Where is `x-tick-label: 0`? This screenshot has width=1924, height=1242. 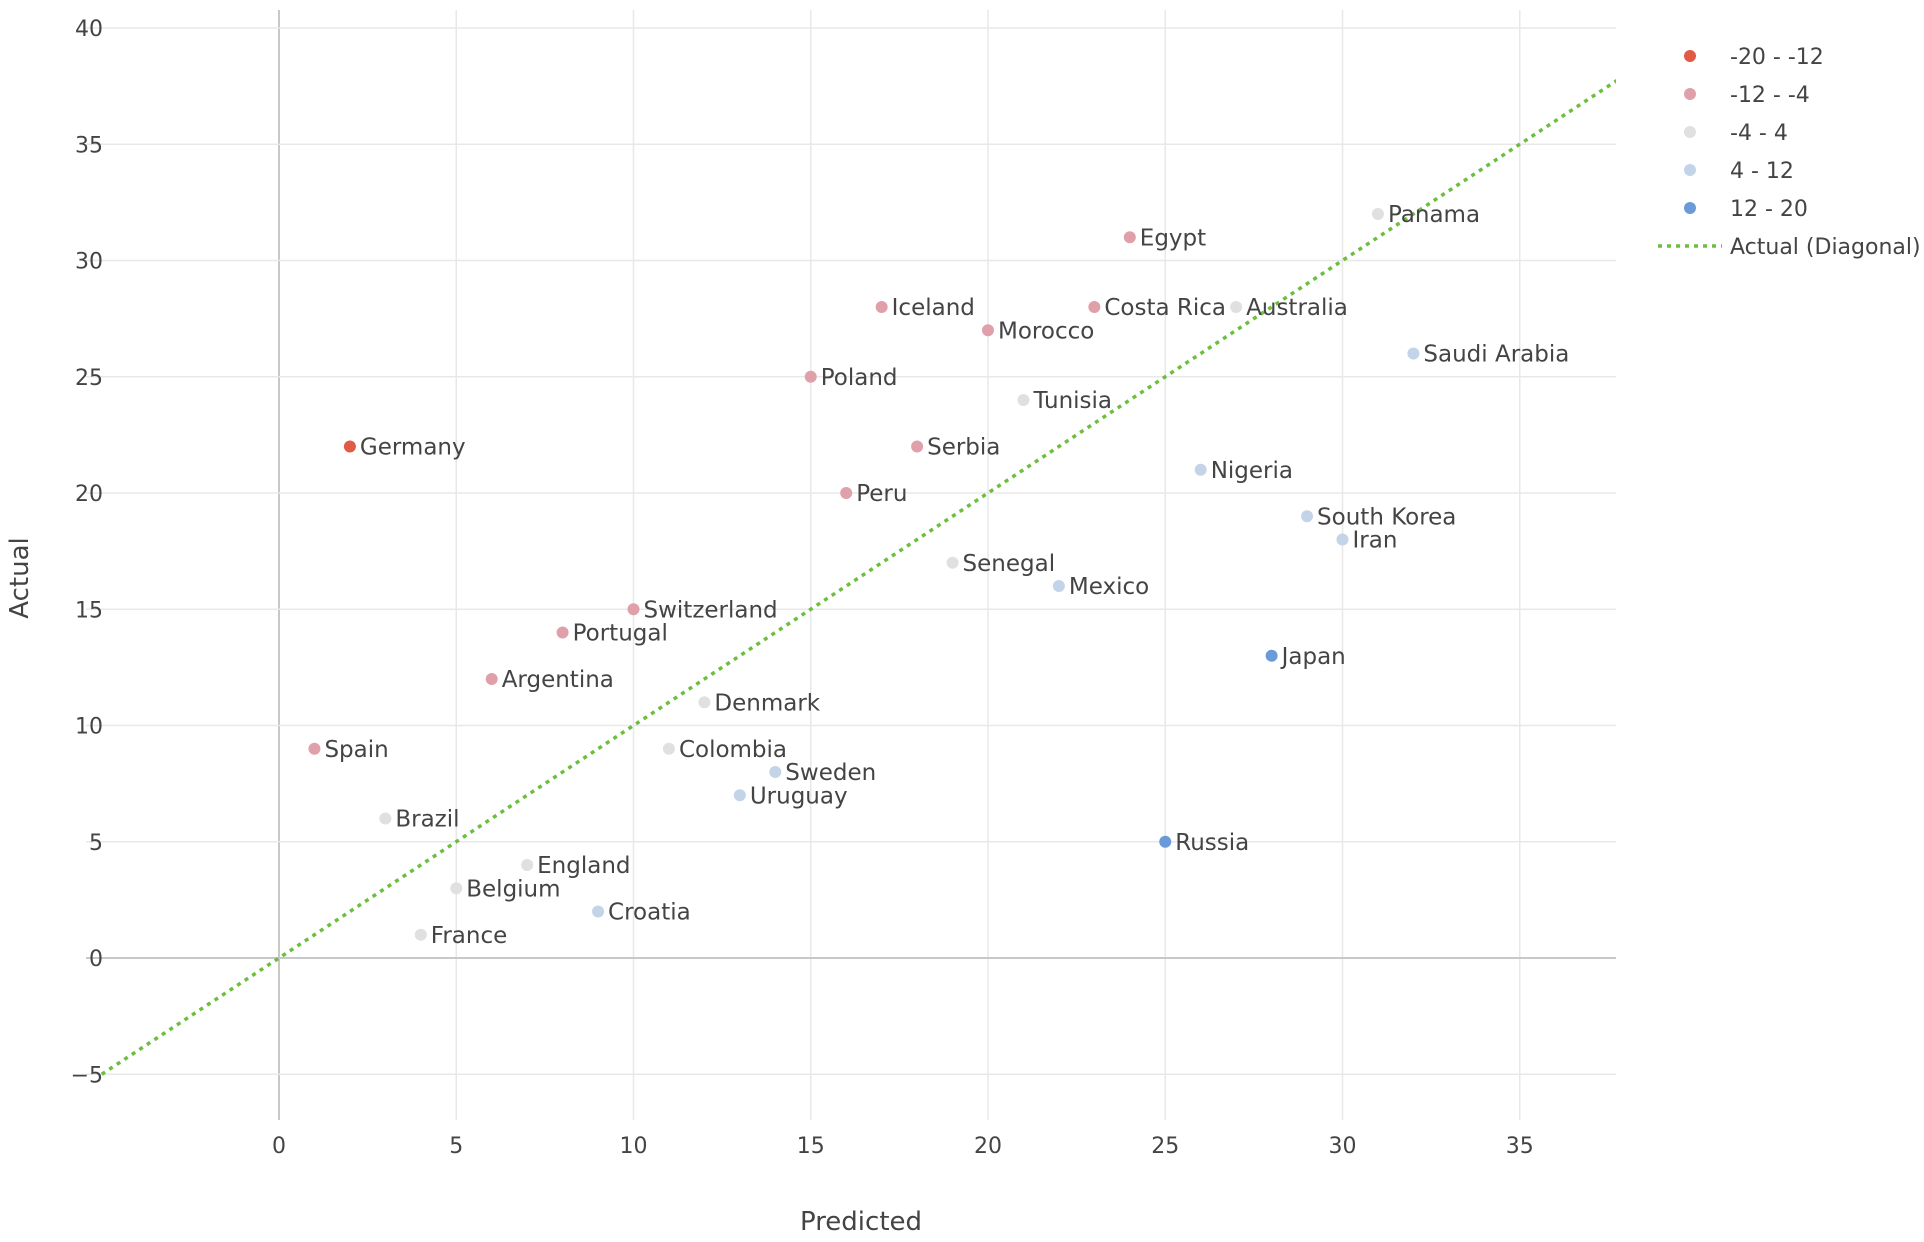
x-tick-label: 0 is located at coordinates (279, 1146).